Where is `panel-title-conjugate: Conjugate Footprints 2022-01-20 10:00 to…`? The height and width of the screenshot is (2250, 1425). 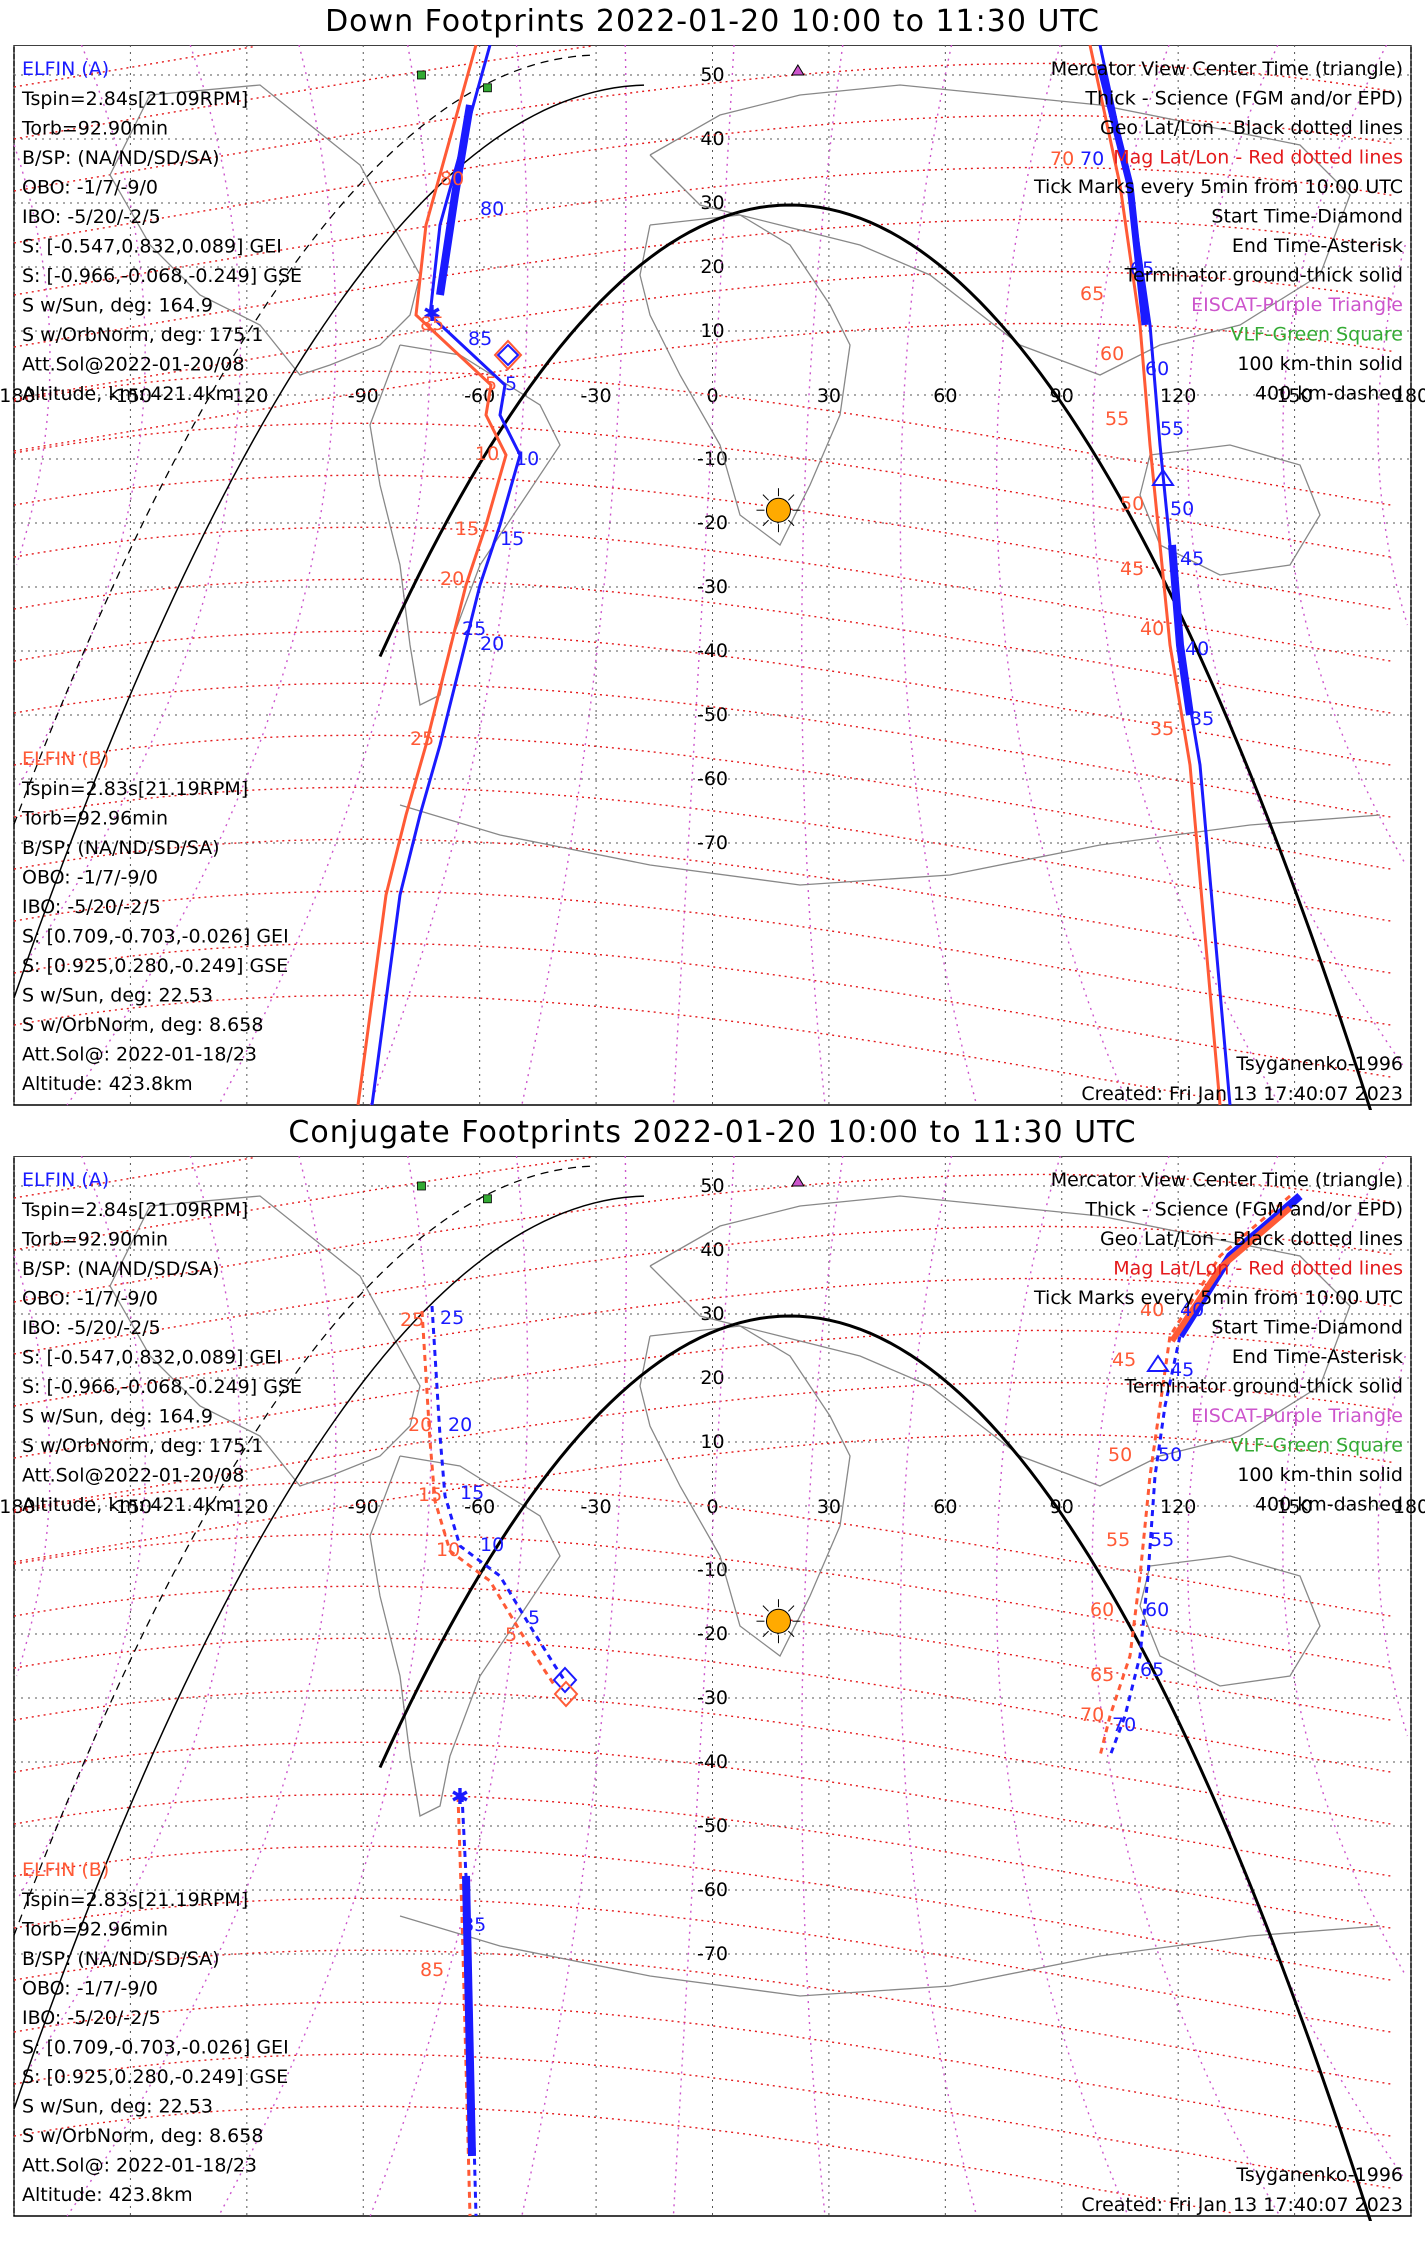
panel-title-conjugate: Conjugate Footprints 2022-01-20 10:00 to… is located at coordinates (712, 1132).